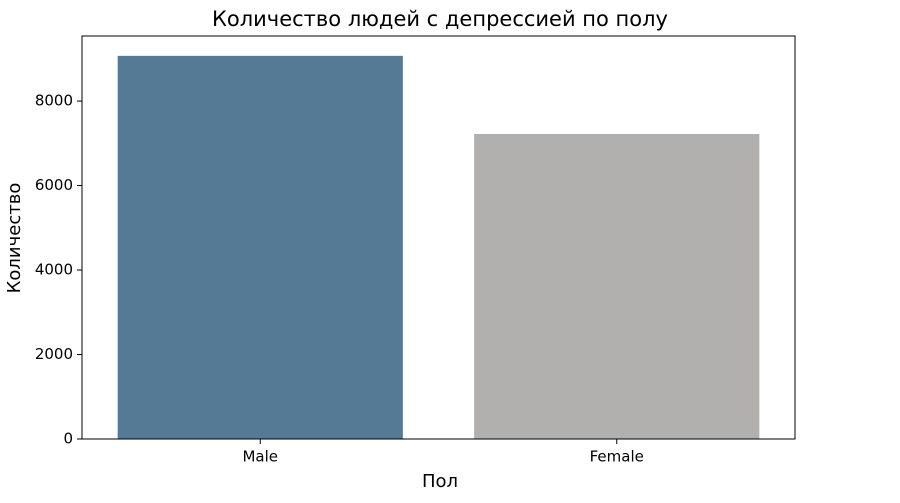  What do you see at coordinates (54, 270) in the screenshot?
I see `y-tick-label: 4000` at bounding box center [54, 270].